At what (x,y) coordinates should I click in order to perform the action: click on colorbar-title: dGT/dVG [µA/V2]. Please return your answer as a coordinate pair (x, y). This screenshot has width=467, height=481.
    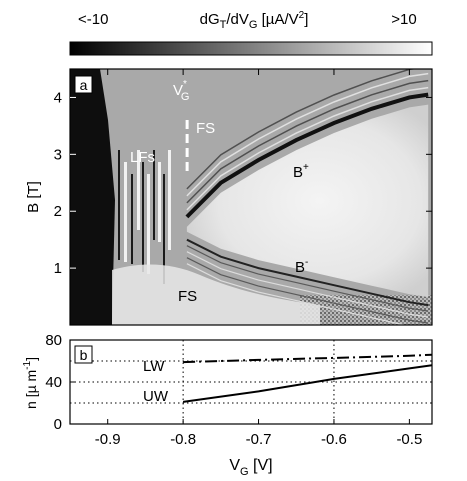
    Looking at the image, I should click on (254, 20).